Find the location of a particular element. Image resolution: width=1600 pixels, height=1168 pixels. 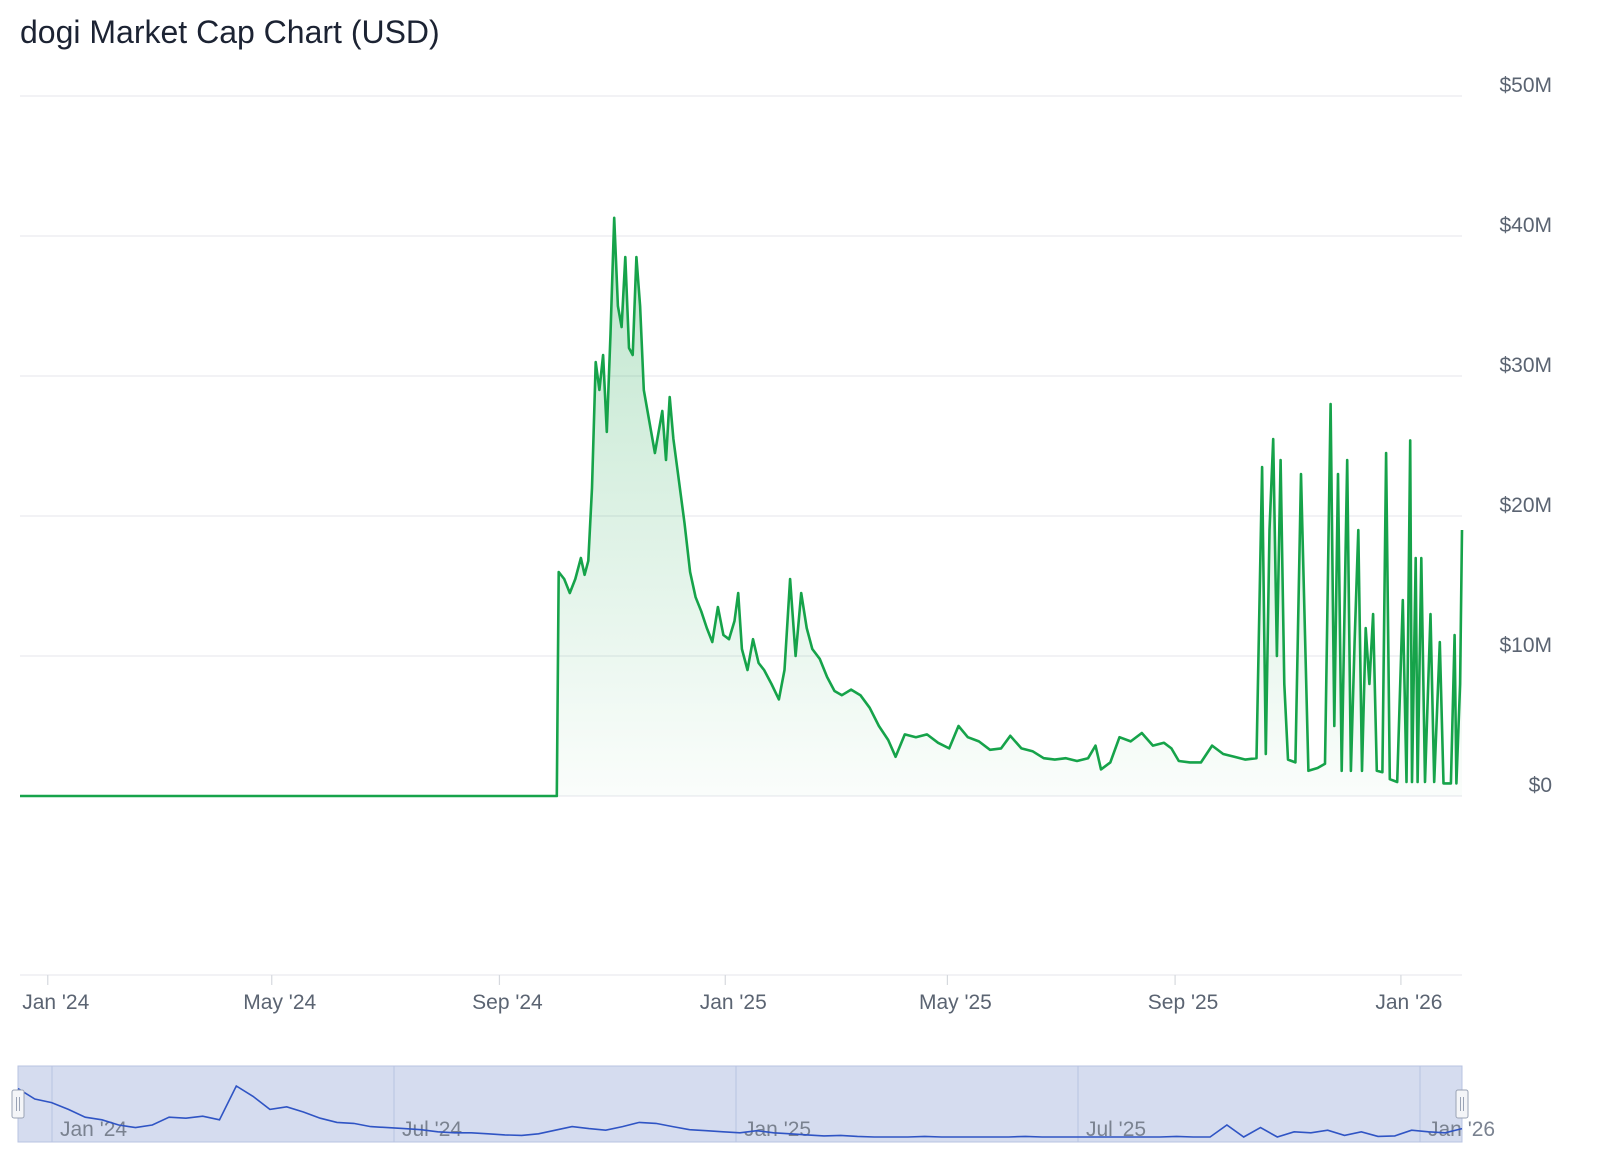

x-tick-label: May '25 is located at coordinates (955, 1002).